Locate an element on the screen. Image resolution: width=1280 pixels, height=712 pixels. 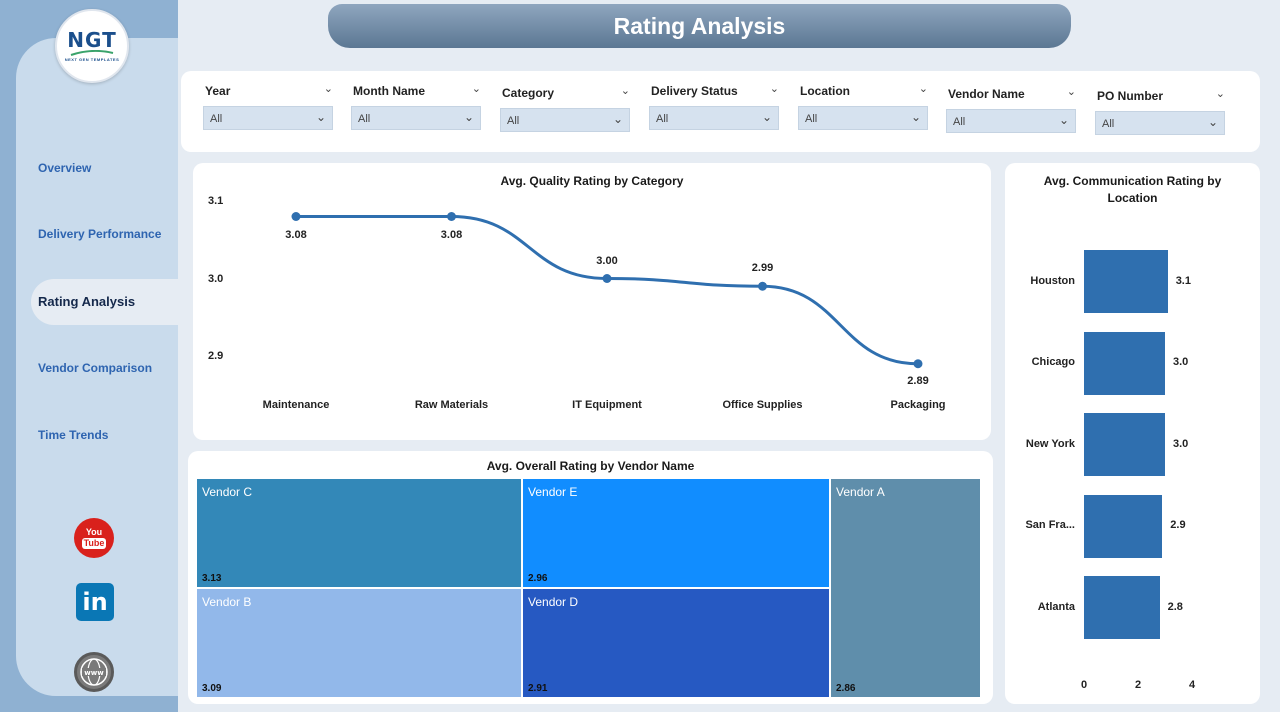
linkedin-icon: in is located at coordinates (95, 602).